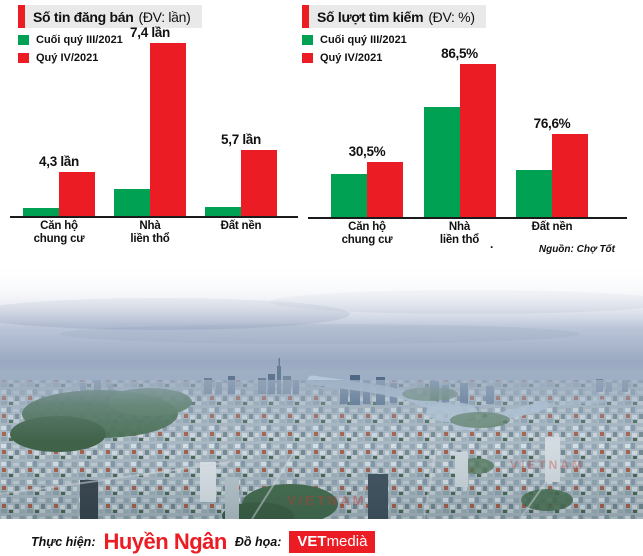 The image size is (643, 556). What do you see at coordinates (164, 16) in the screenshot?
I see `chart-unit-text: (ĐV: lần)` at bounding box center [164, 16].